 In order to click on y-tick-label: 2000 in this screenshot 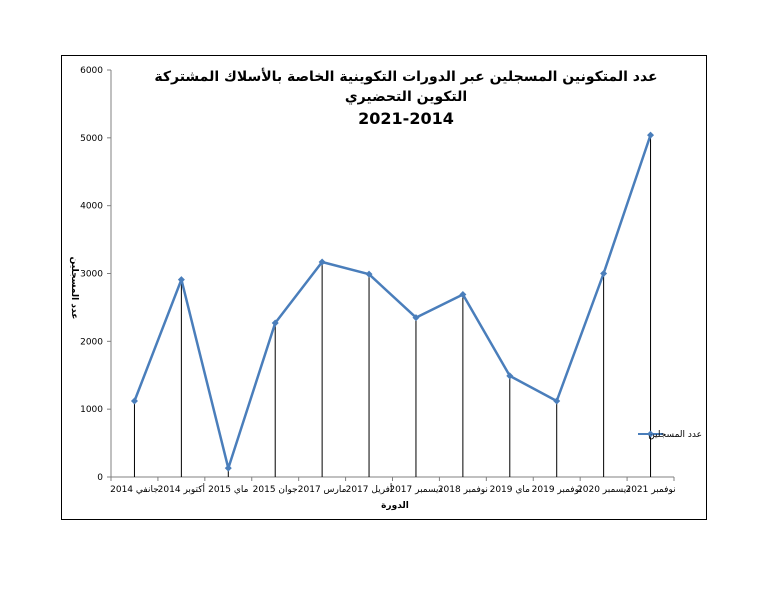, I will do `click(91, 342)`.